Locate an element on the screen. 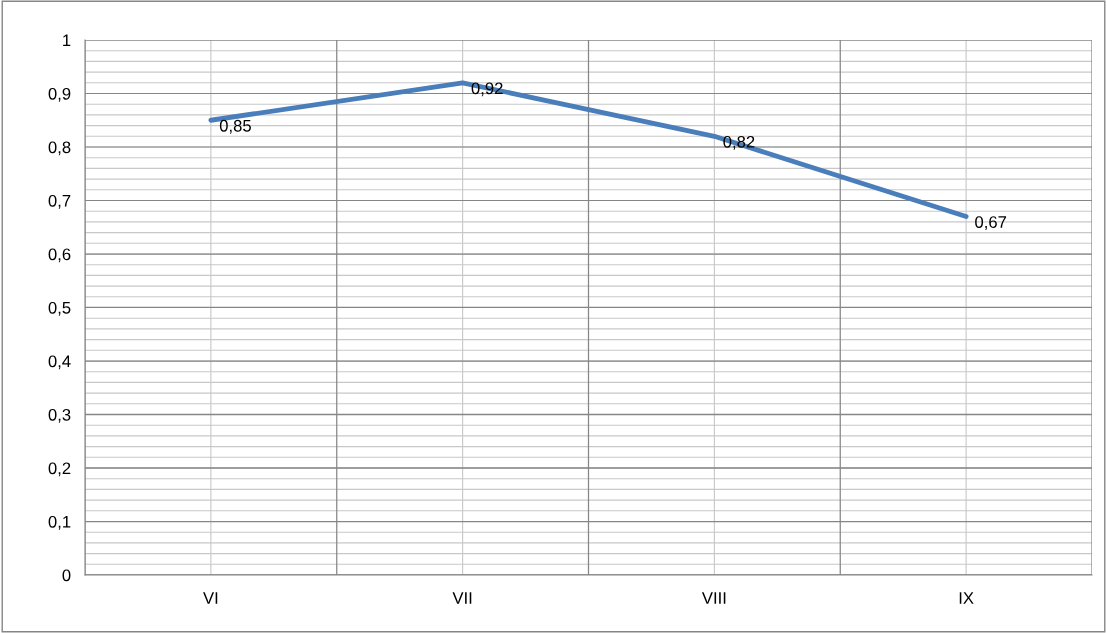  y-tick-label: 0,9 is located at coordinates (59, 94).